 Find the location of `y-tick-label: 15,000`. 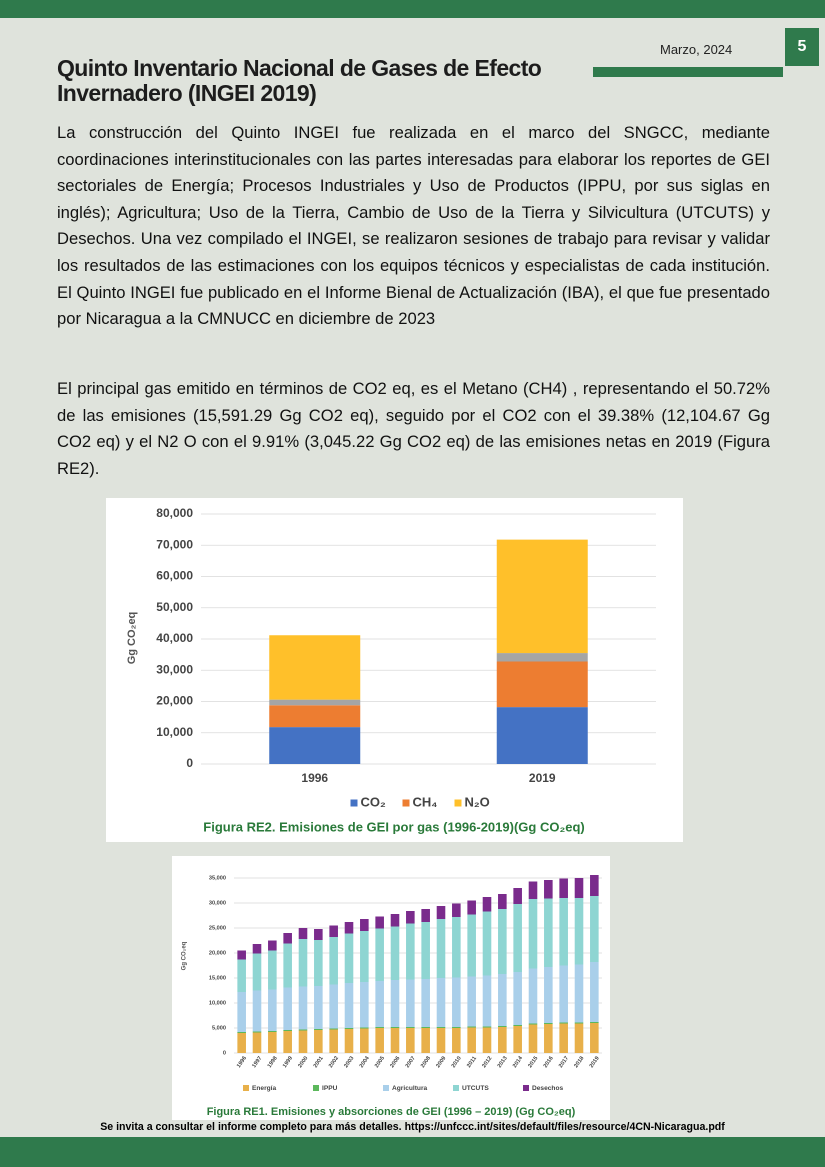

y-tick-label: 15,000 is located at coordinates (217, 978).